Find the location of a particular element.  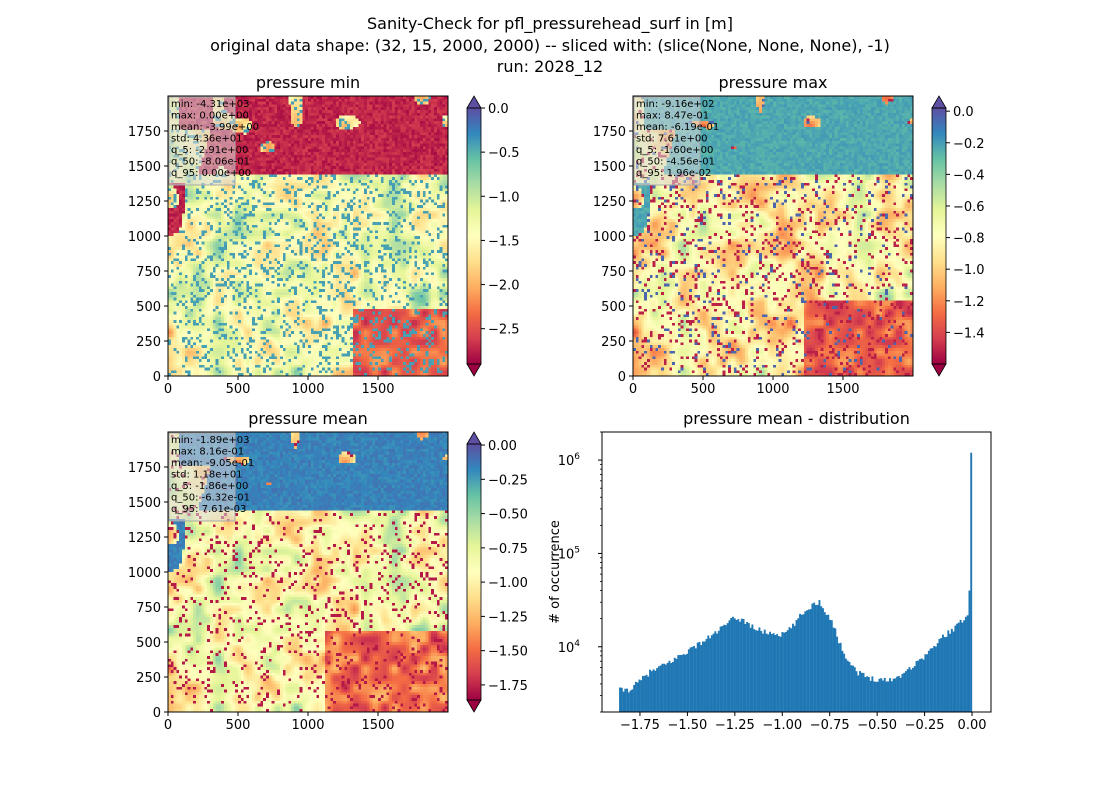

colorbar-tick-label-max: 0.0 is located at coordinates (963, 112).